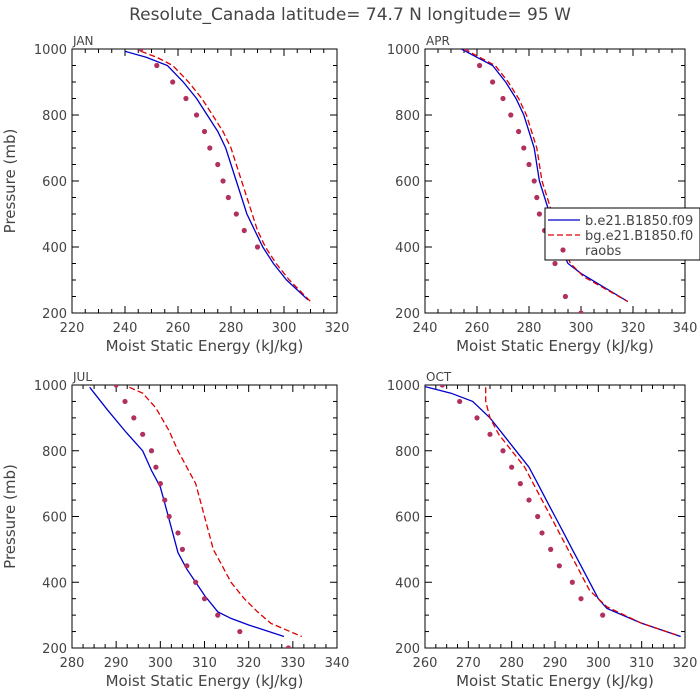 This screenshot has height=700, width=700. I want to click on legend-label: b.e21.B1850.f09, so click(639, 221).